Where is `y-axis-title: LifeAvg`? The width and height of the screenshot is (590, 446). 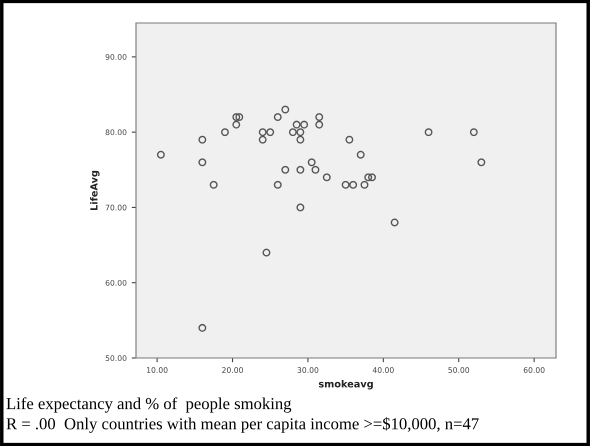
y-axis-title: LifeAvg is located at coordinates (95, 190).